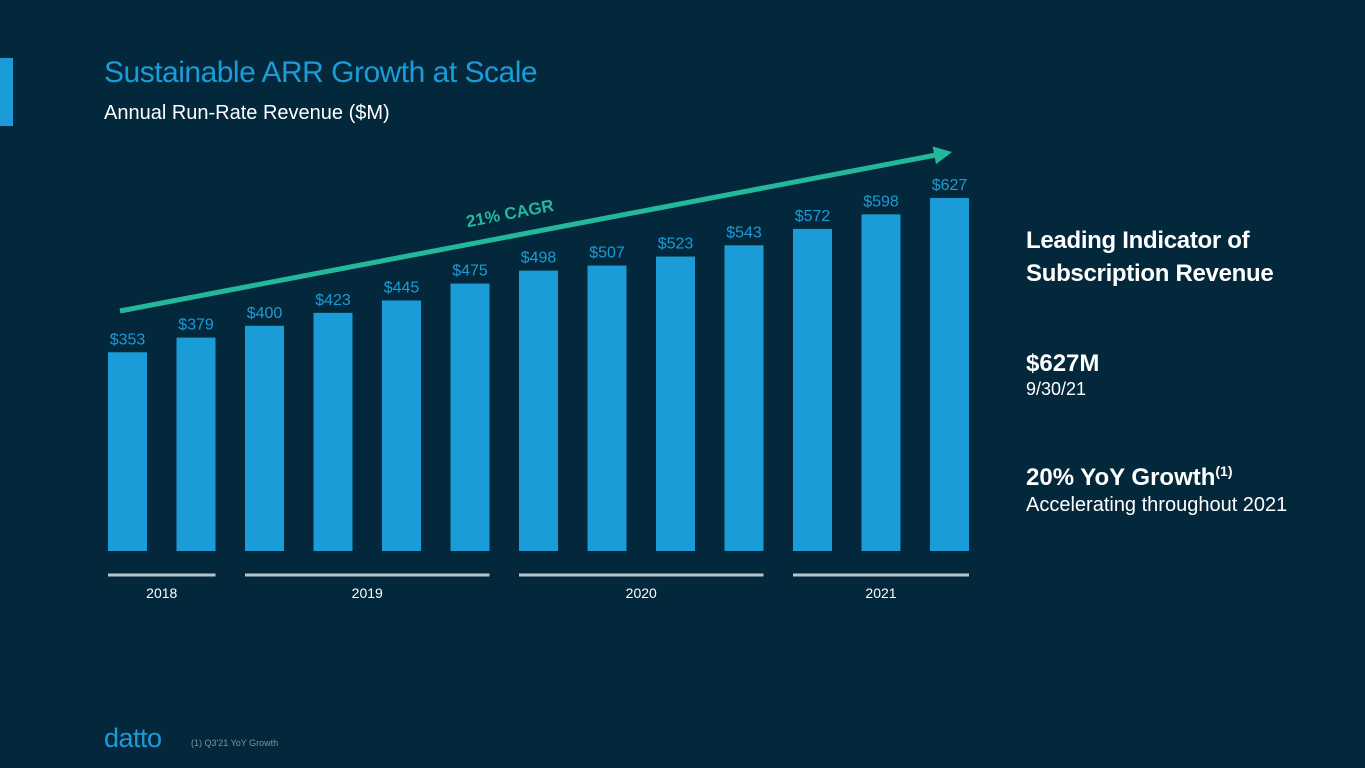 The height and width of the screenshot is (768, 1365). Describe the element at coordinates (470, 271) in the screenshot. I see `bar-value-label-5: $475` at that location.